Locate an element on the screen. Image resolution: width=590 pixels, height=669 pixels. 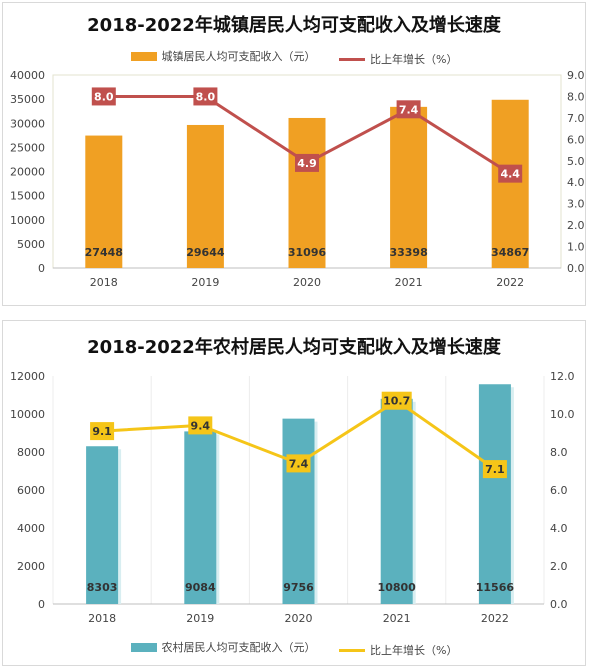
y-right-tick-label: 12.0 is located at coordinates (562, 376).